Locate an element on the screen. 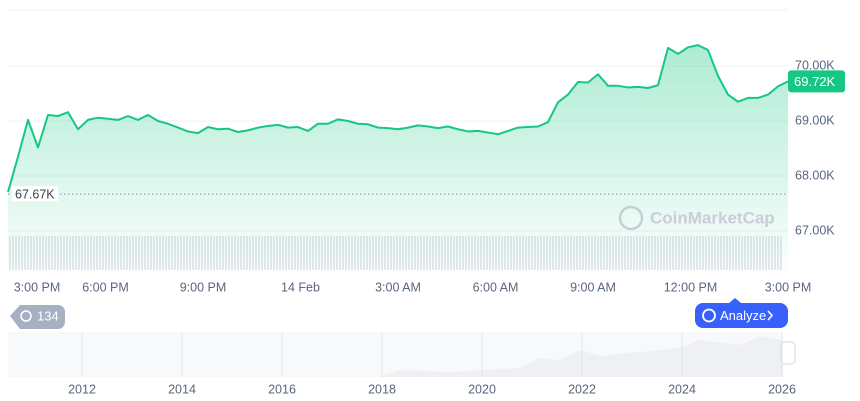  x-tick-label: 6:00 AM is located at coordinates (496, 287).